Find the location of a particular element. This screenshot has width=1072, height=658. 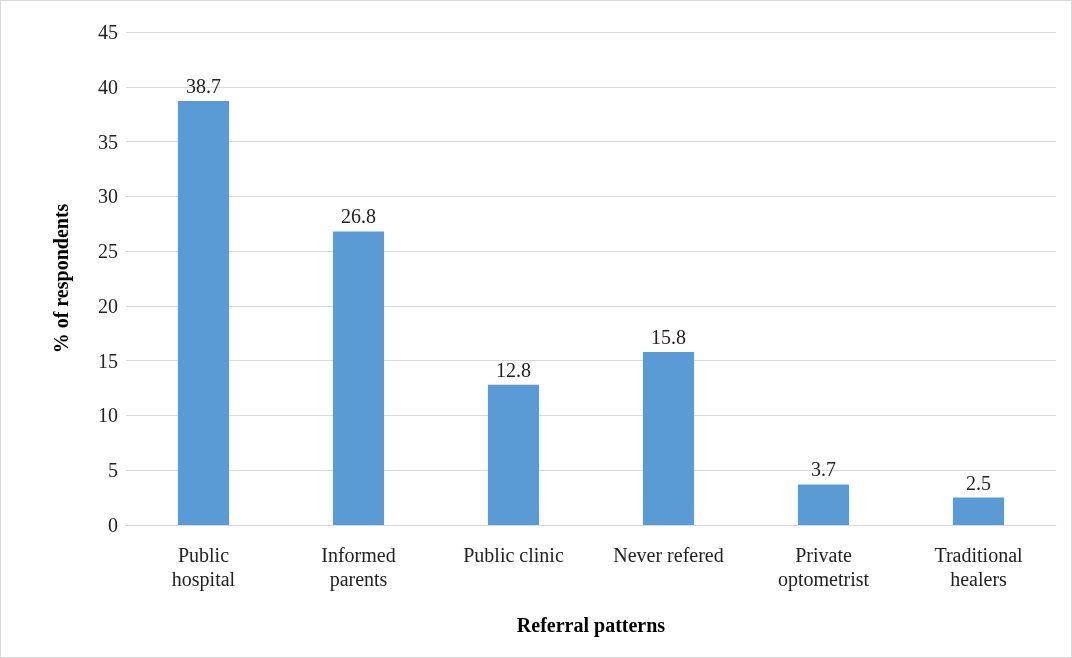

data-label: 15.8 is located at coordinates (668, 336).